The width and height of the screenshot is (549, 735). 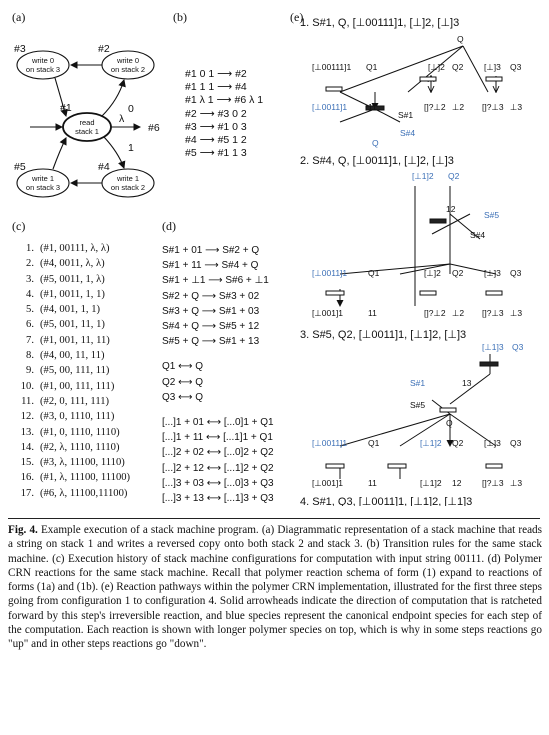 What do you see at coordinates (374, 273) in the screenshot?
I see `e2-q1: Q1` at bounding box center [374, 273].